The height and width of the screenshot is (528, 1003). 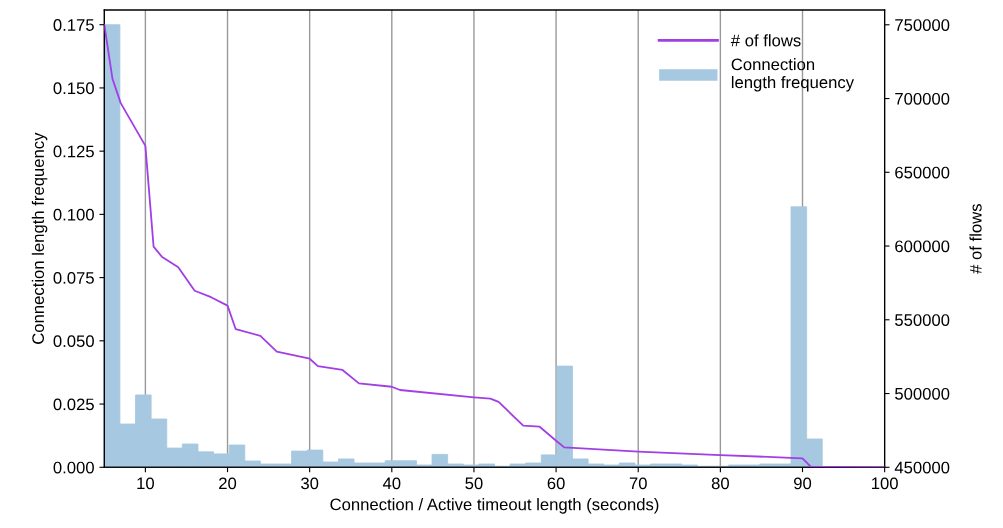 I want to click on x-tick-label: 10, so click(x=145, y=483).